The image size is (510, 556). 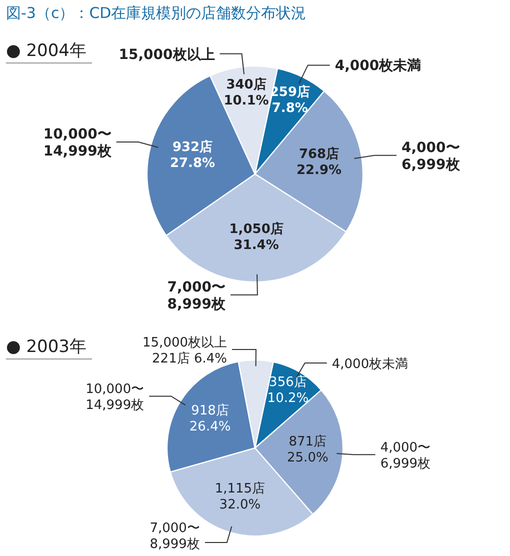 What do you see at coordinates (256, 236) in the screenshot?
I see `data-label: 1,050店 31.4%` at bounding box center [256, 236].